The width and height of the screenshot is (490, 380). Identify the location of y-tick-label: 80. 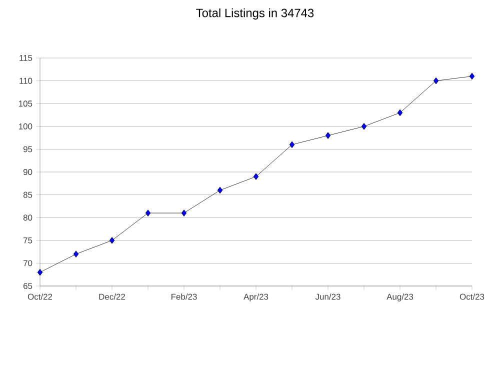
(27, 217).